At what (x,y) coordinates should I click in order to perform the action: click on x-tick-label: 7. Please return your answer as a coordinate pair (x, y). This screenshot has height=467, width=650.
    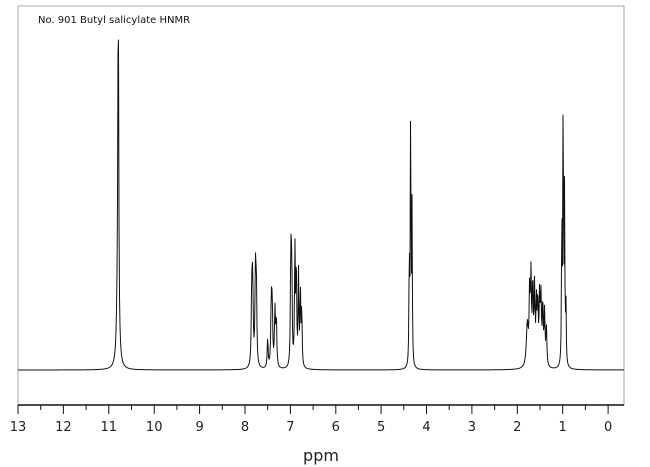
    Looking at the image, I should click on (290, 427).